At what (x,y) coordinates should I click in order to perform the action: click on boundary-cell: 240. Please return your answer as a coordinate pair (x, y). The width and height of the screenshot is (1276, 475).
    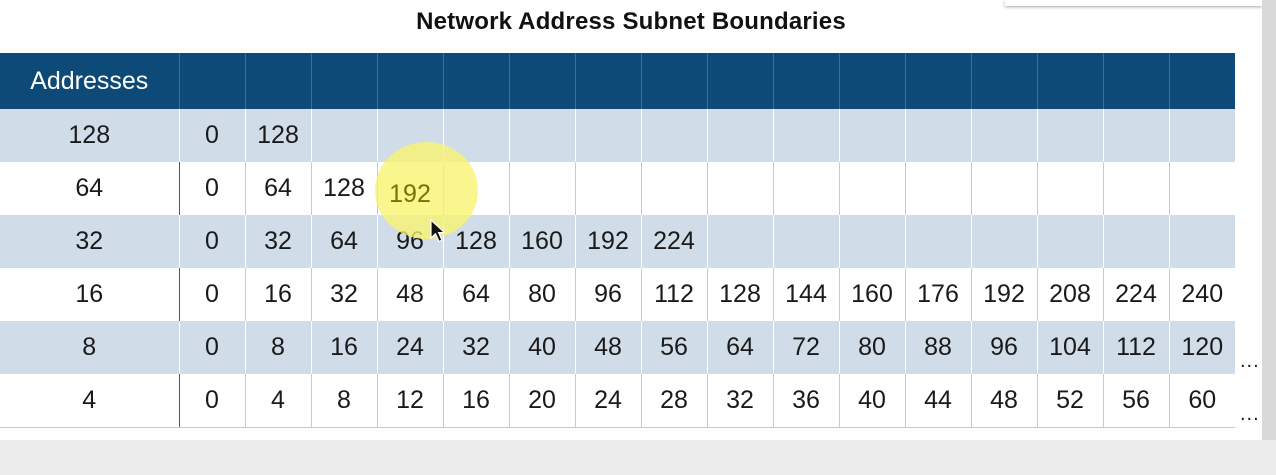
    Looking at the image, I should click on (1201, 294).